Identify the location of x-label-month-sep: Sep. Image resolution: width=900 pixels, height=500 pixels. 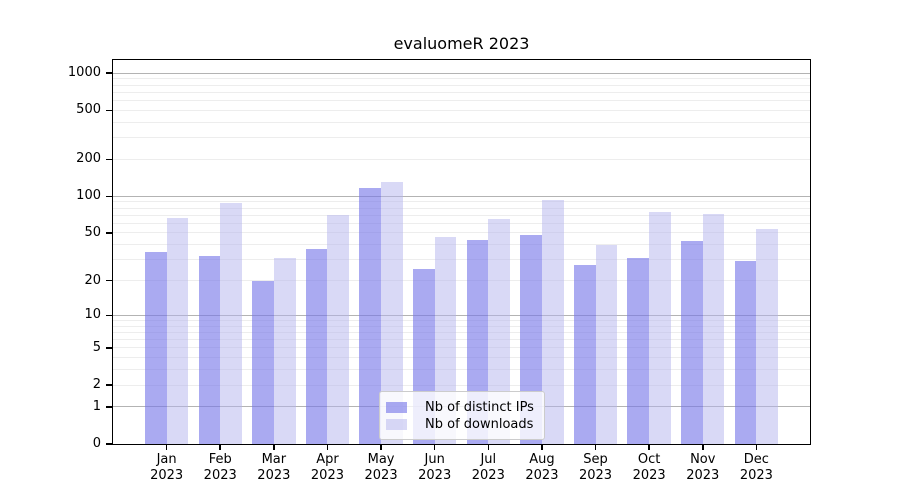
(595, 459).